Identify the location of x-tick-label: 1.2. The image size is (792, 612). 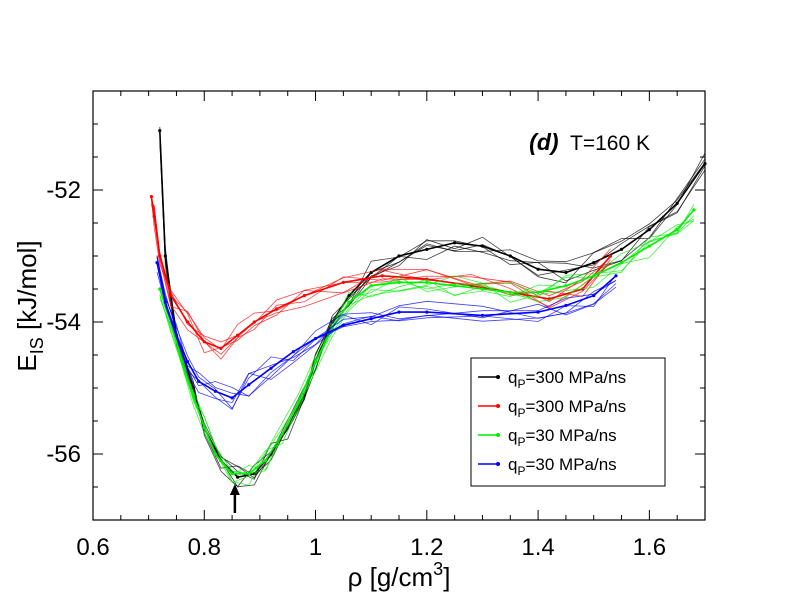
(426, 547).